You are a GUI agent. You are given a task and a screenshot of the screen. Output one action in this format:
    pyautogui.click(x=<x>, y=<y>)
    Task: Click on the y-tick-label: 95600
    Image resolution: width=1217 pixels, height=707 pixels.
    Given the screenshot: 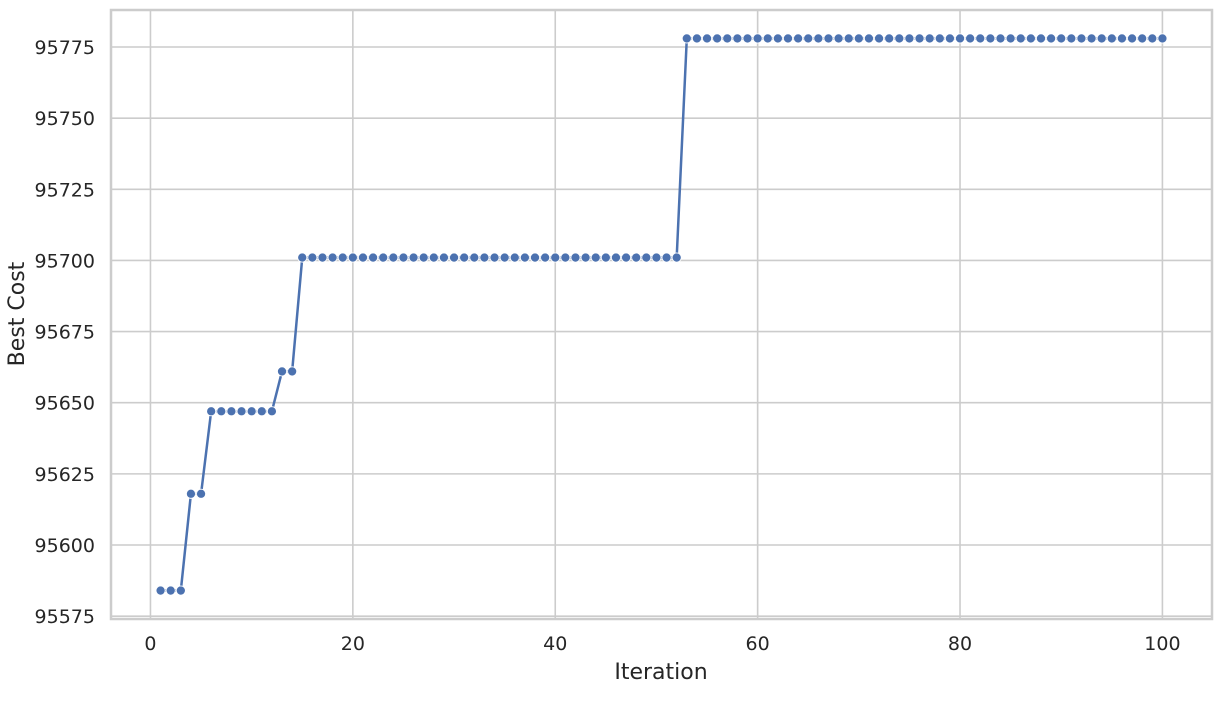 What is the action you would take?
    pyautogui.click(x=65, y=546)
    